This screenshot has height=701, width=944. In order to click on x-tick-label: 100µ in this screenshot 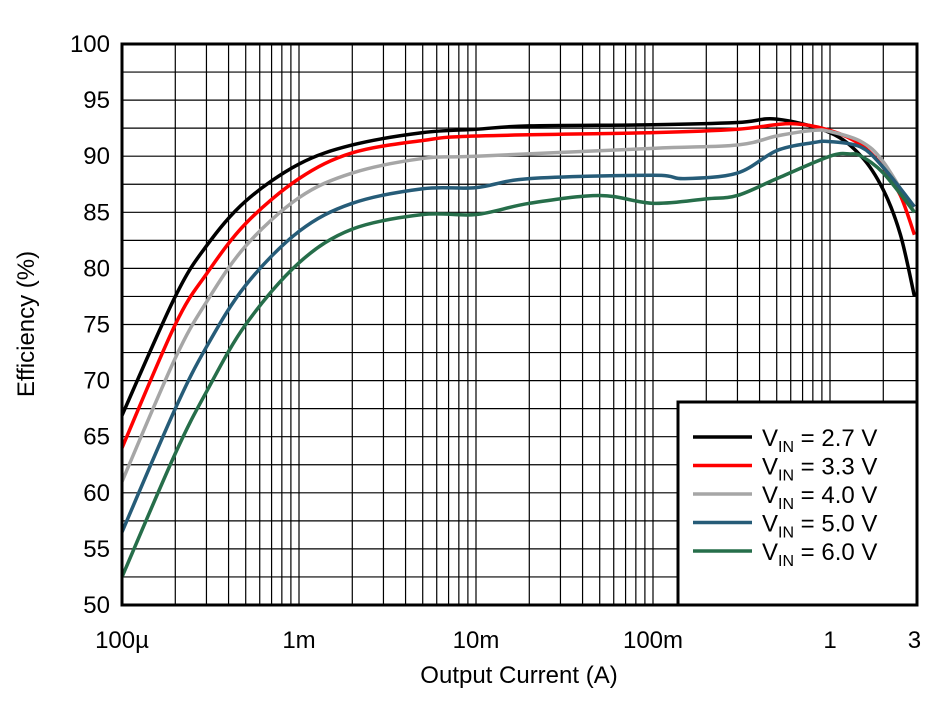, I will do `click(122, 640)`.